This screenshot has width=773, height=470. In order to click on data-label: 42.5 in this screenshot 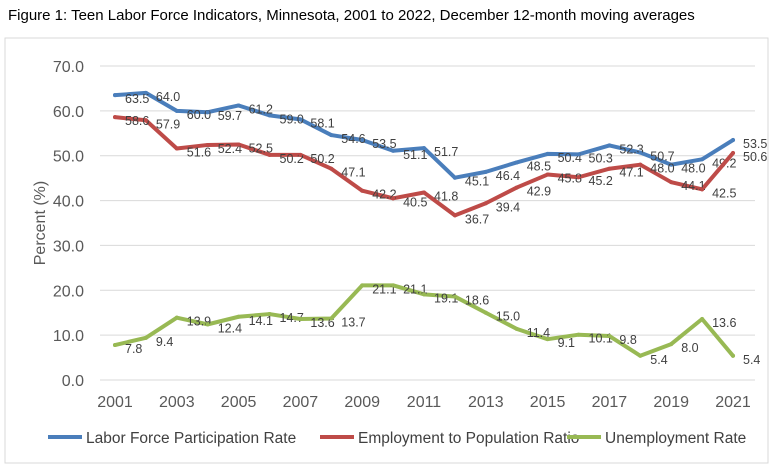, I will do `click(724, 193)`.